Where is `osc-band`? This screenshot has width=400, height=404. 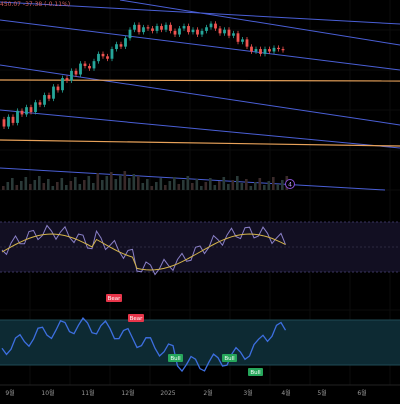 osc-band is located at coordinates (200, 342).